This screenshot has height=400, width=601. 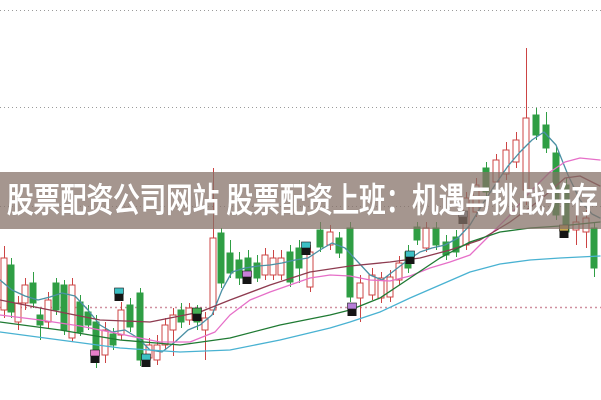 I want to click on headline-banner: 股票配资公司网站 股票配资上班：机遇与挑战并存, so click(x=300, y=200).